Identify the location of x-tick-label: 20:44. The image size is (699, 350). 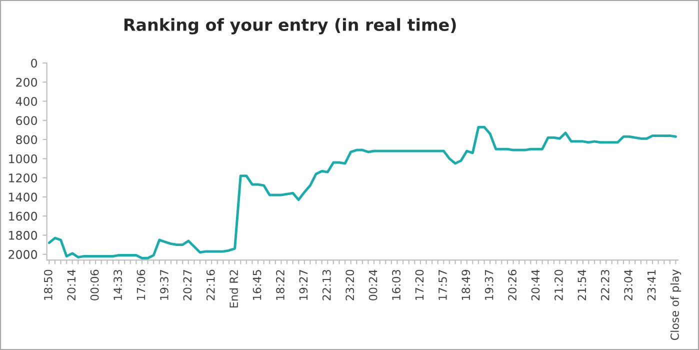
(535, 285).